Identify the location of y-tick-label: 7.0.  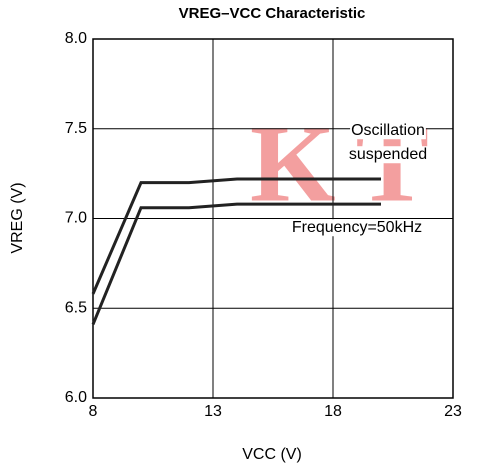
(76, 218).